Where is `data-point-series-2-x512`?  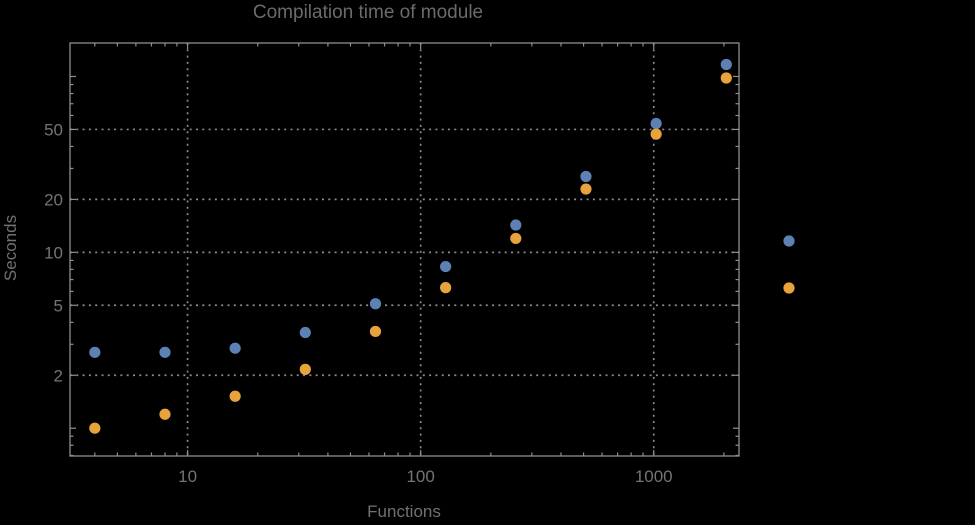
data-point-series-2-x512 is located at coordinates (586, 189).